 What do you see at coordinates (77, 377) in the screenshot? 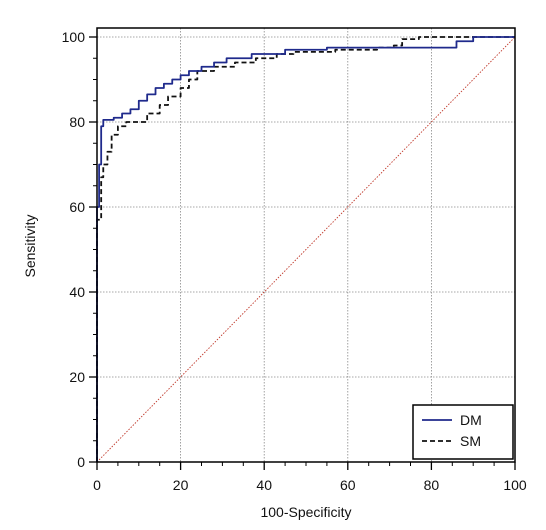
I see `y-tick-label: 20` at bounding box center [77, 377].